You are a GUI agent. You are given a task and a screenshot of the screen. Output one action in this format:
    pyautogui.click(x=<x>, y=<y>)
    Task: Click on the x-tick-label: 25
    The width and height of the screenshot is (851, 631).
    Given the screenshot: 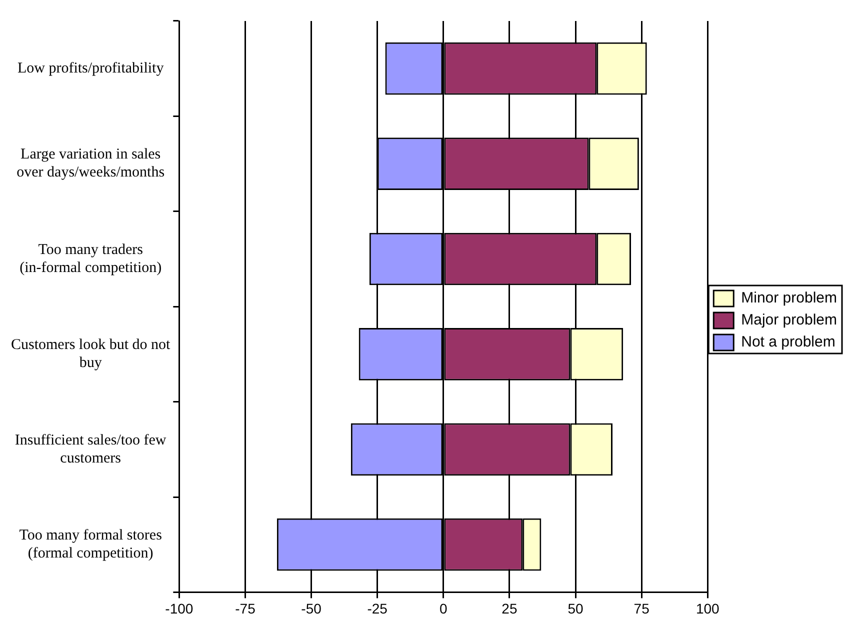 What is the action you would take?
    pyautogui.click(x=510, y=608)
    